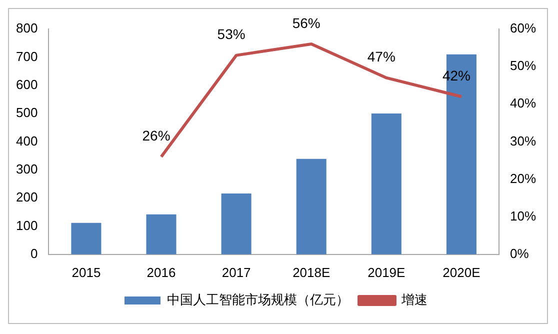  Describe the element at coordinates (414, 300) in the screenshot. I see `legend-label: 增速` at that location.